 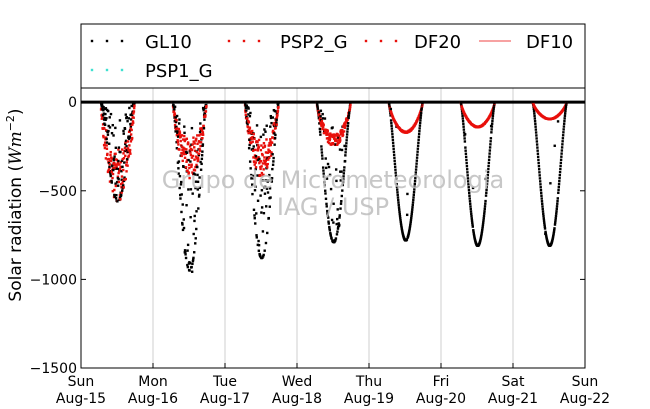 I want to click on legend-label: DF20, so click(x=437, y=42).